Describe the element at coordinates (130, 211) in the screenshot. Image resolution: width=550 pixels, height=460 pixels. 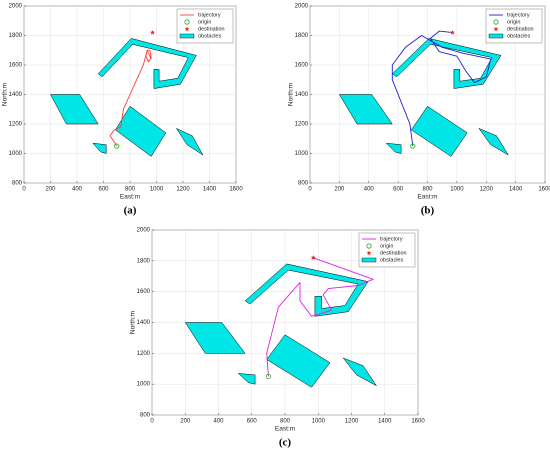
I see `panel-label: (a)` at that location.